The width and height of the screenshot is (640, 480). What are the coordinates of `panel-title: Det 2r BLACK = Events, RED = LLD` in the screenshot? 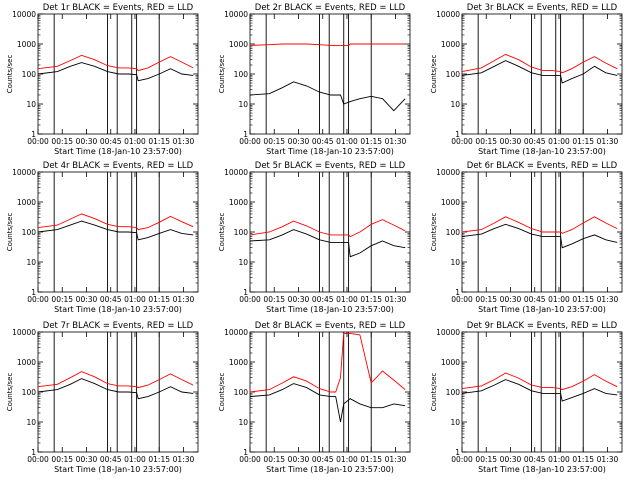 It's located at (330, 8).